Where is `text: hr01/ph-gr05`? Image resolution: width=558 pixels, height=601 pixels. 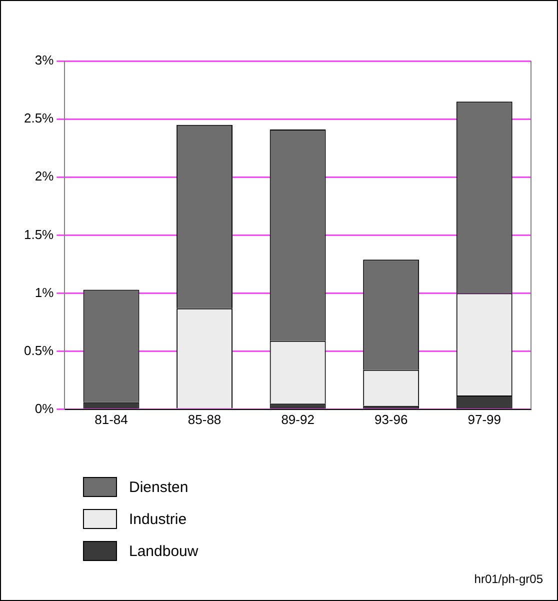 text: hr01/ph-gr05 is located at coordinates (508, 579).